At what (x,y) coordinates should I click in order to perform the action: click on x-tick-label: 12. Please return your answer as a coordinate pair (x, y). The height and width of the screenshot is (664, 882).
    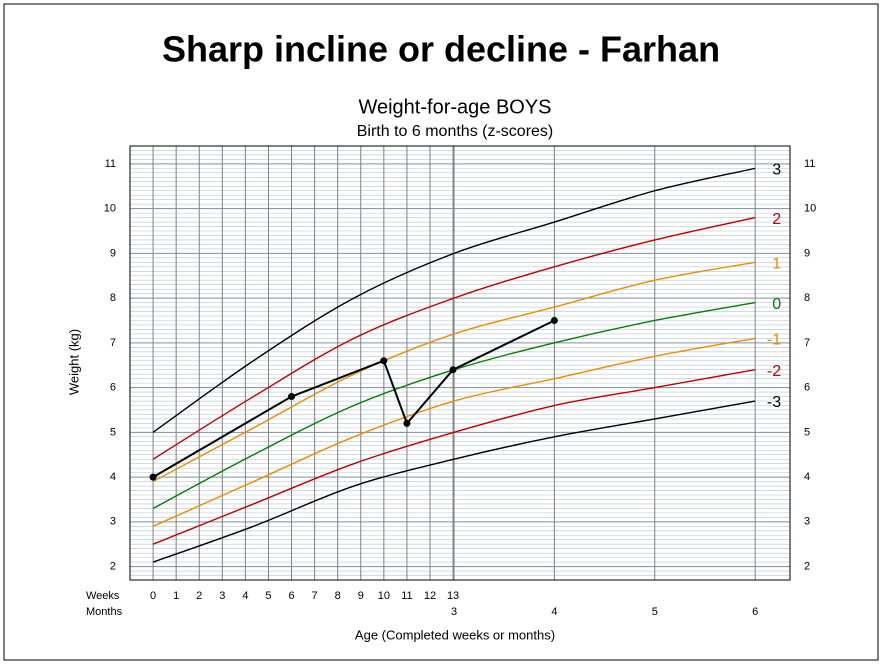
    Looking at the image, I should click on (430, 596).